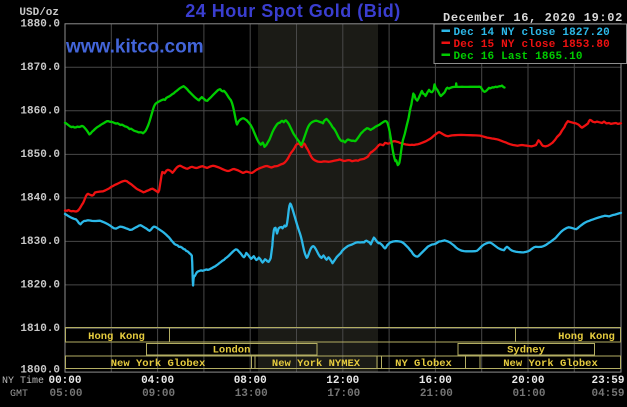 Image resolution: width=627 pixels, height=407 pixels. Describe the element at coordinates (23, 381) in the screenshot. I see `svg-text: NY Time` at that location.